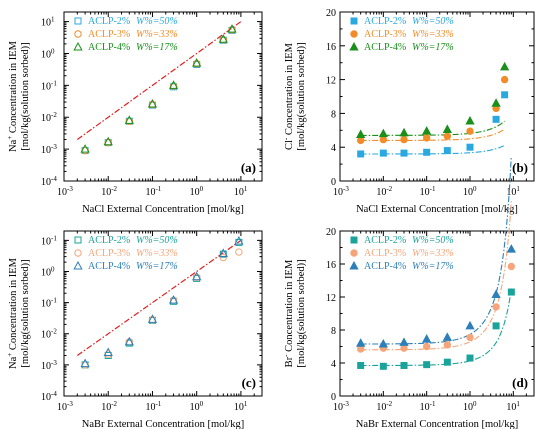  I want to click on y-tick-label-base: 0, so click(333, 397).